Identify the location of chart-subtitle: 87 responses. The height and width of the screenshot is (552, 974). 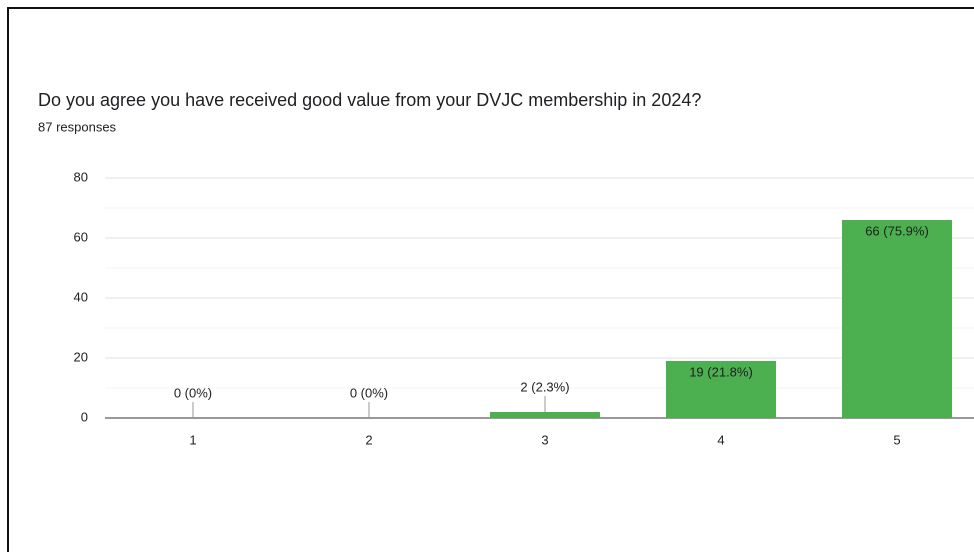
(77, 126).